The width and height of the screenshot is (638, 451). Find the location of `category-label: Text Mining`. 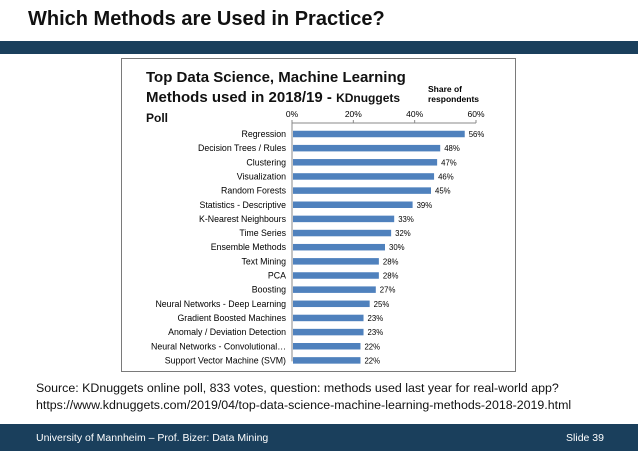

category-label: Text Mining is located at coordinates (264, 261).